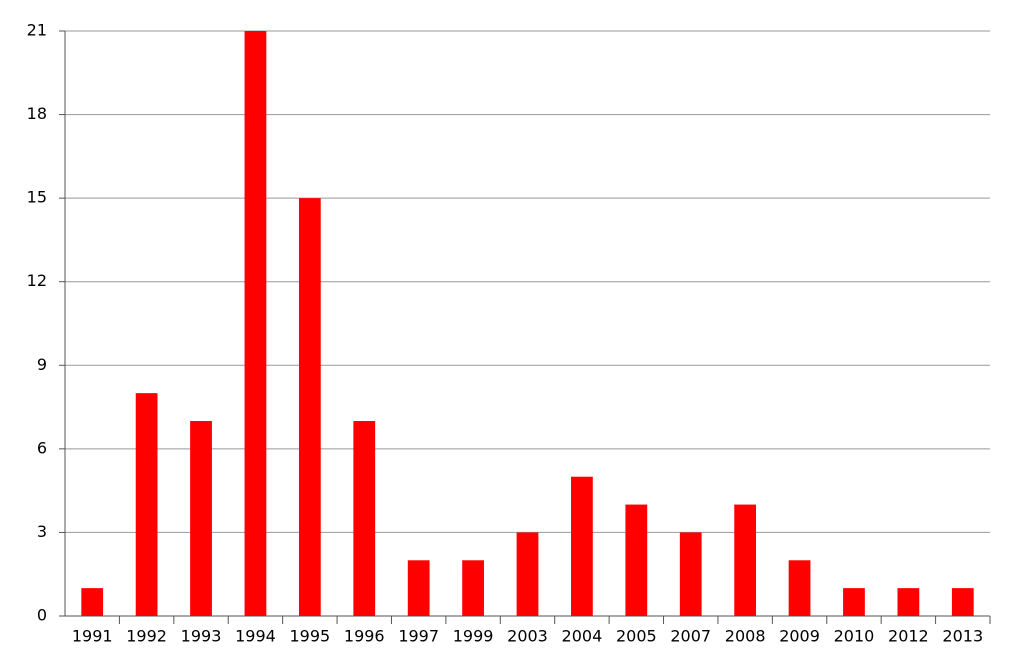 This screenshot has height=670, width=1024. Describe the element at coordinates (37, 197) in the screenshot. I see `y-tick-label: 15` at that location.